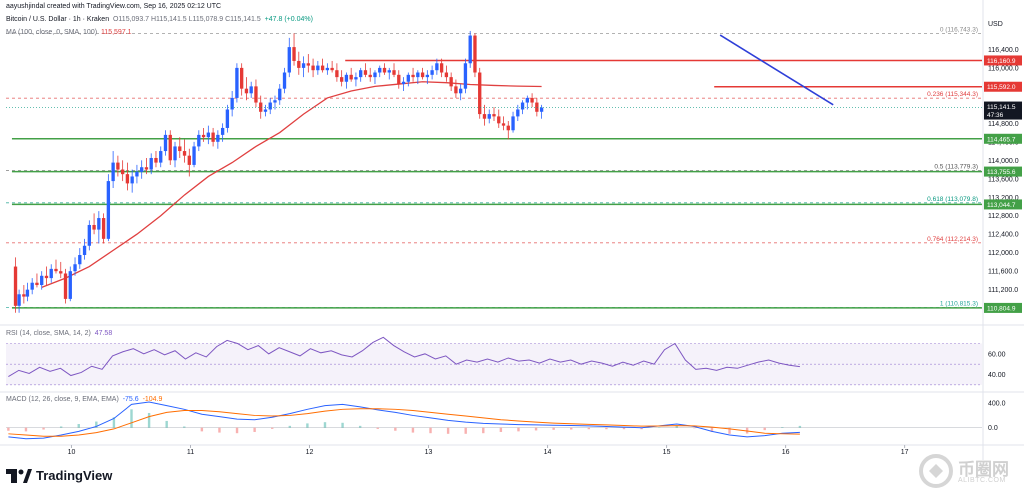 The height and width of the screenshot is (498, 1024). Describe the element at coordinates (69, 32) in the screenshot. I see `ma-legend: MA (100, close, 0, SMA, 100) 115,597.1` at that location.